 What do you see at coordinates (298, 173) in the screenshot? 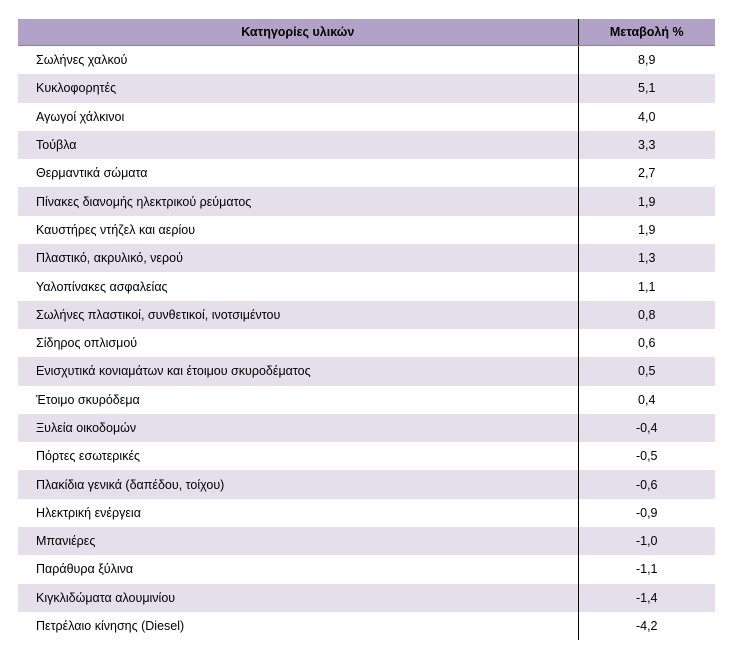
I see `category-cell: Θερμαντικά σώματα` at bounding box center [298, 173].